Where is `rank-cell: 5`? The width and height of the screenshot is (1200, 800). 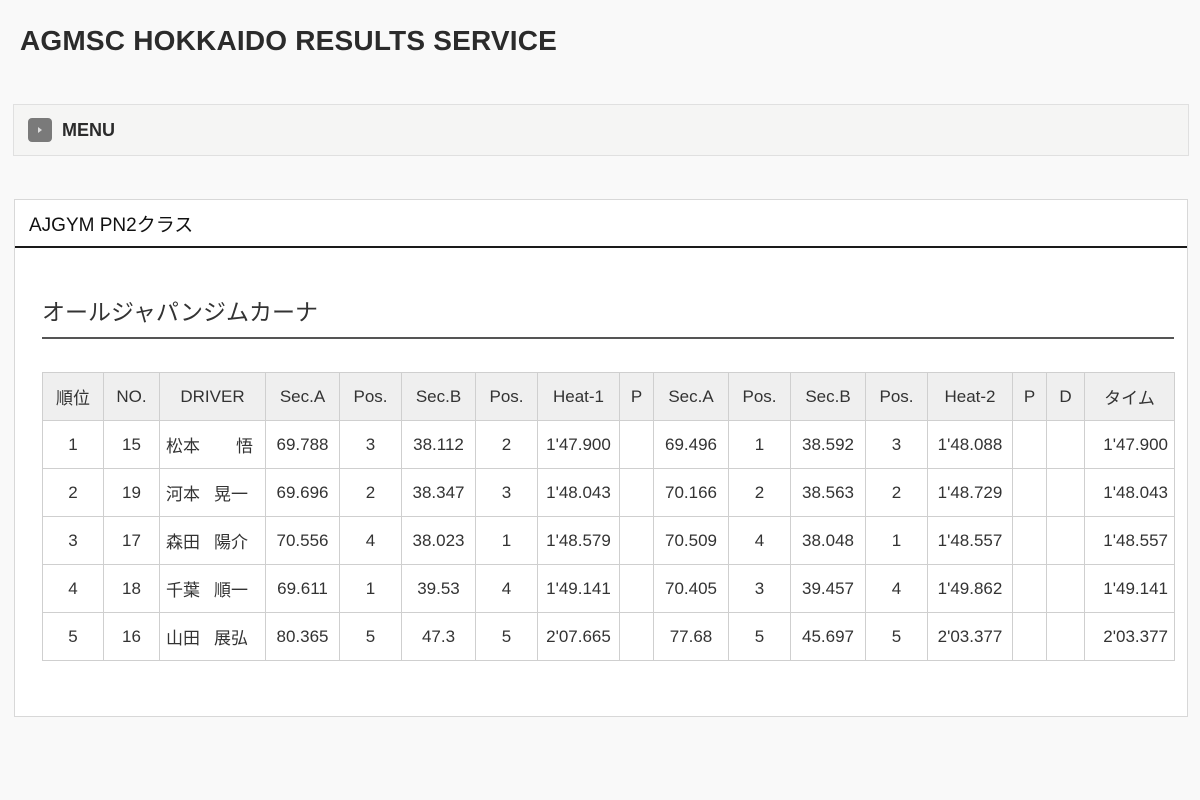
rank-cell: 5 is located at coordinates (73, 636).